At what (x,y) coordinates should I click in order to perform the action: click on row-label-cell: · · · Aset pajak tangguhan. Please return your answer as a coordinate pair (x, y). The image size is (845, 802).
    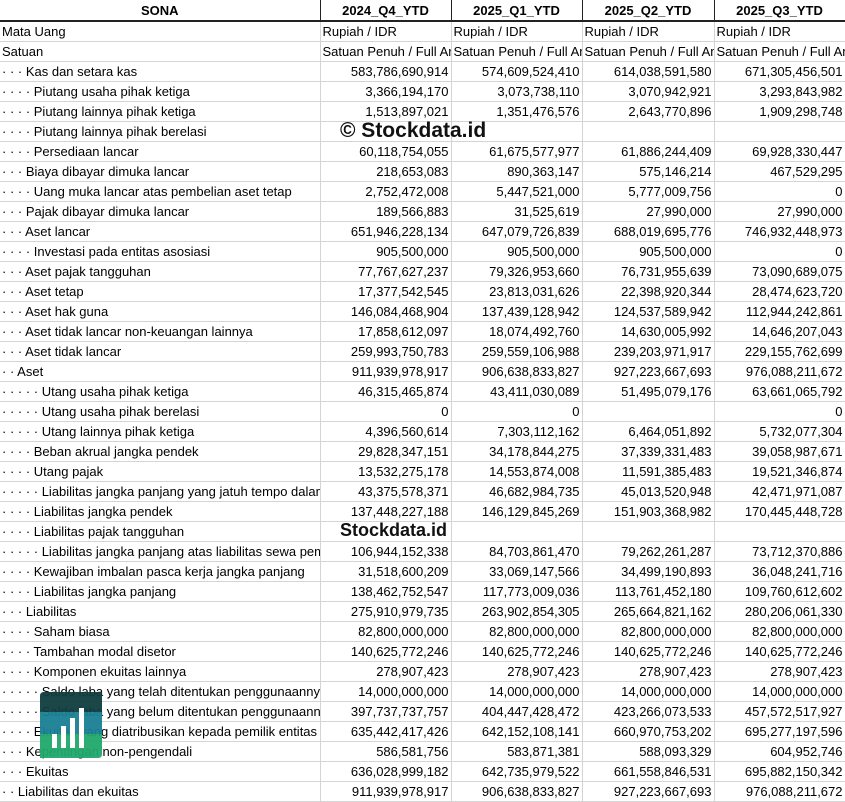
    Looking at the image, I should click on (160, 271).